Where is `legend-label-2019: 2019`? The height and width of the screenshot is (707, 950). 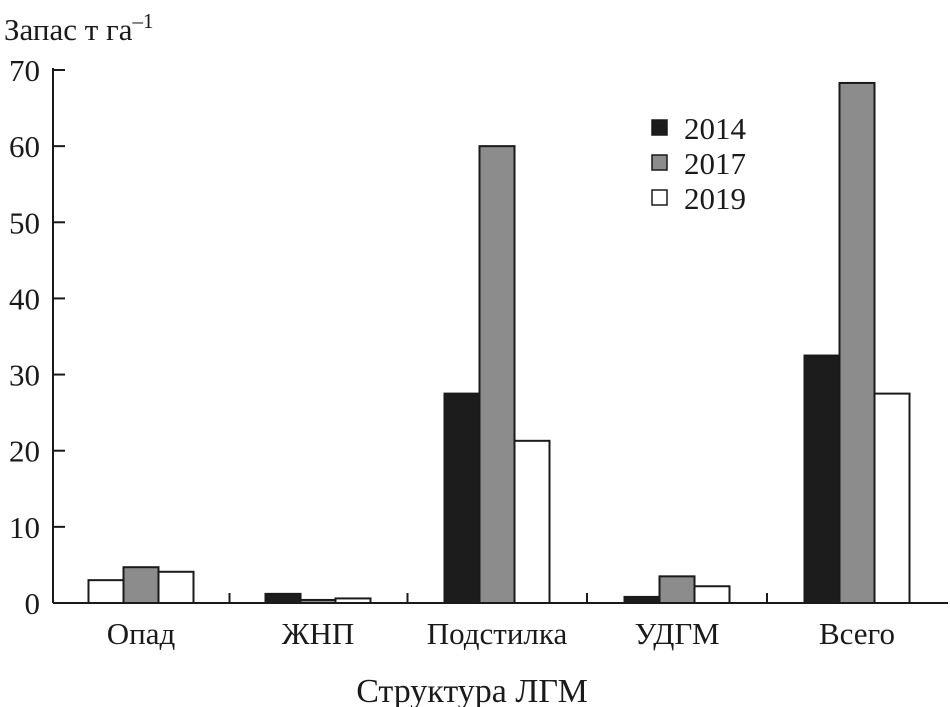
legend-label-2019: 2019 is located at coordinates (715, 198).